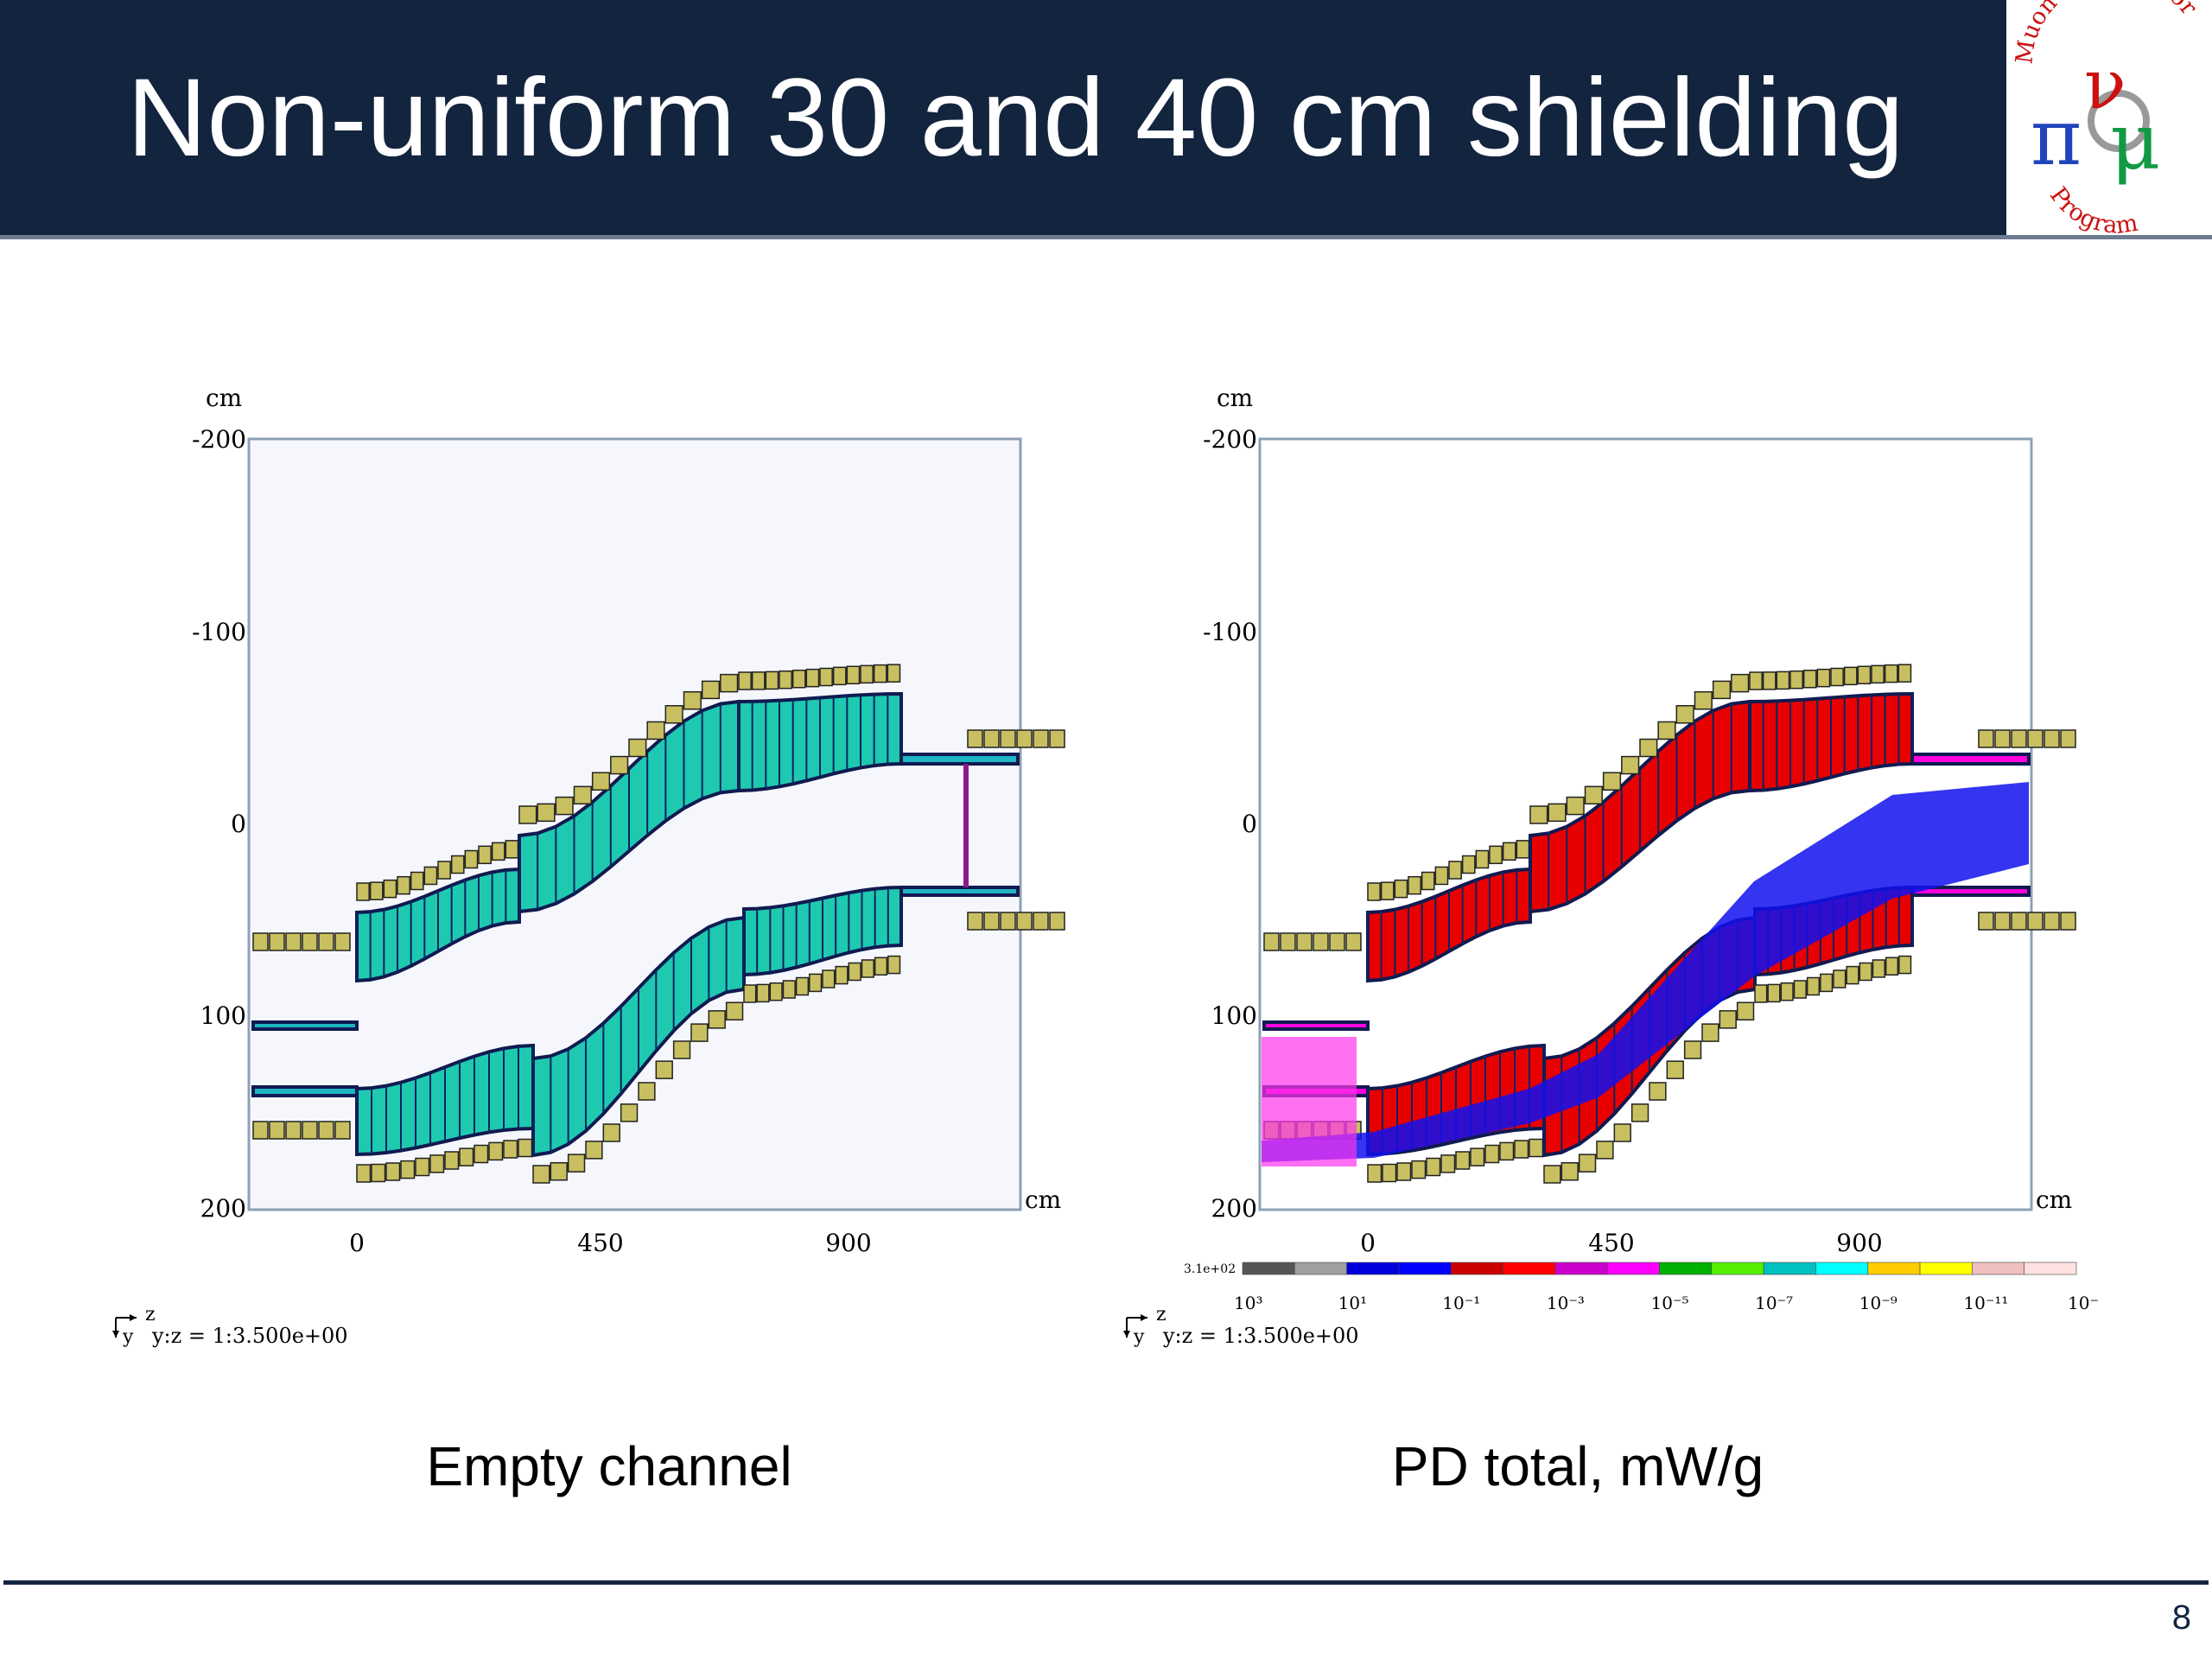 This screenshot has height=1659, width=2212. Describe the element at coordinates (2056, 137) in the screenshot. I see `svg-text: π` at that location.